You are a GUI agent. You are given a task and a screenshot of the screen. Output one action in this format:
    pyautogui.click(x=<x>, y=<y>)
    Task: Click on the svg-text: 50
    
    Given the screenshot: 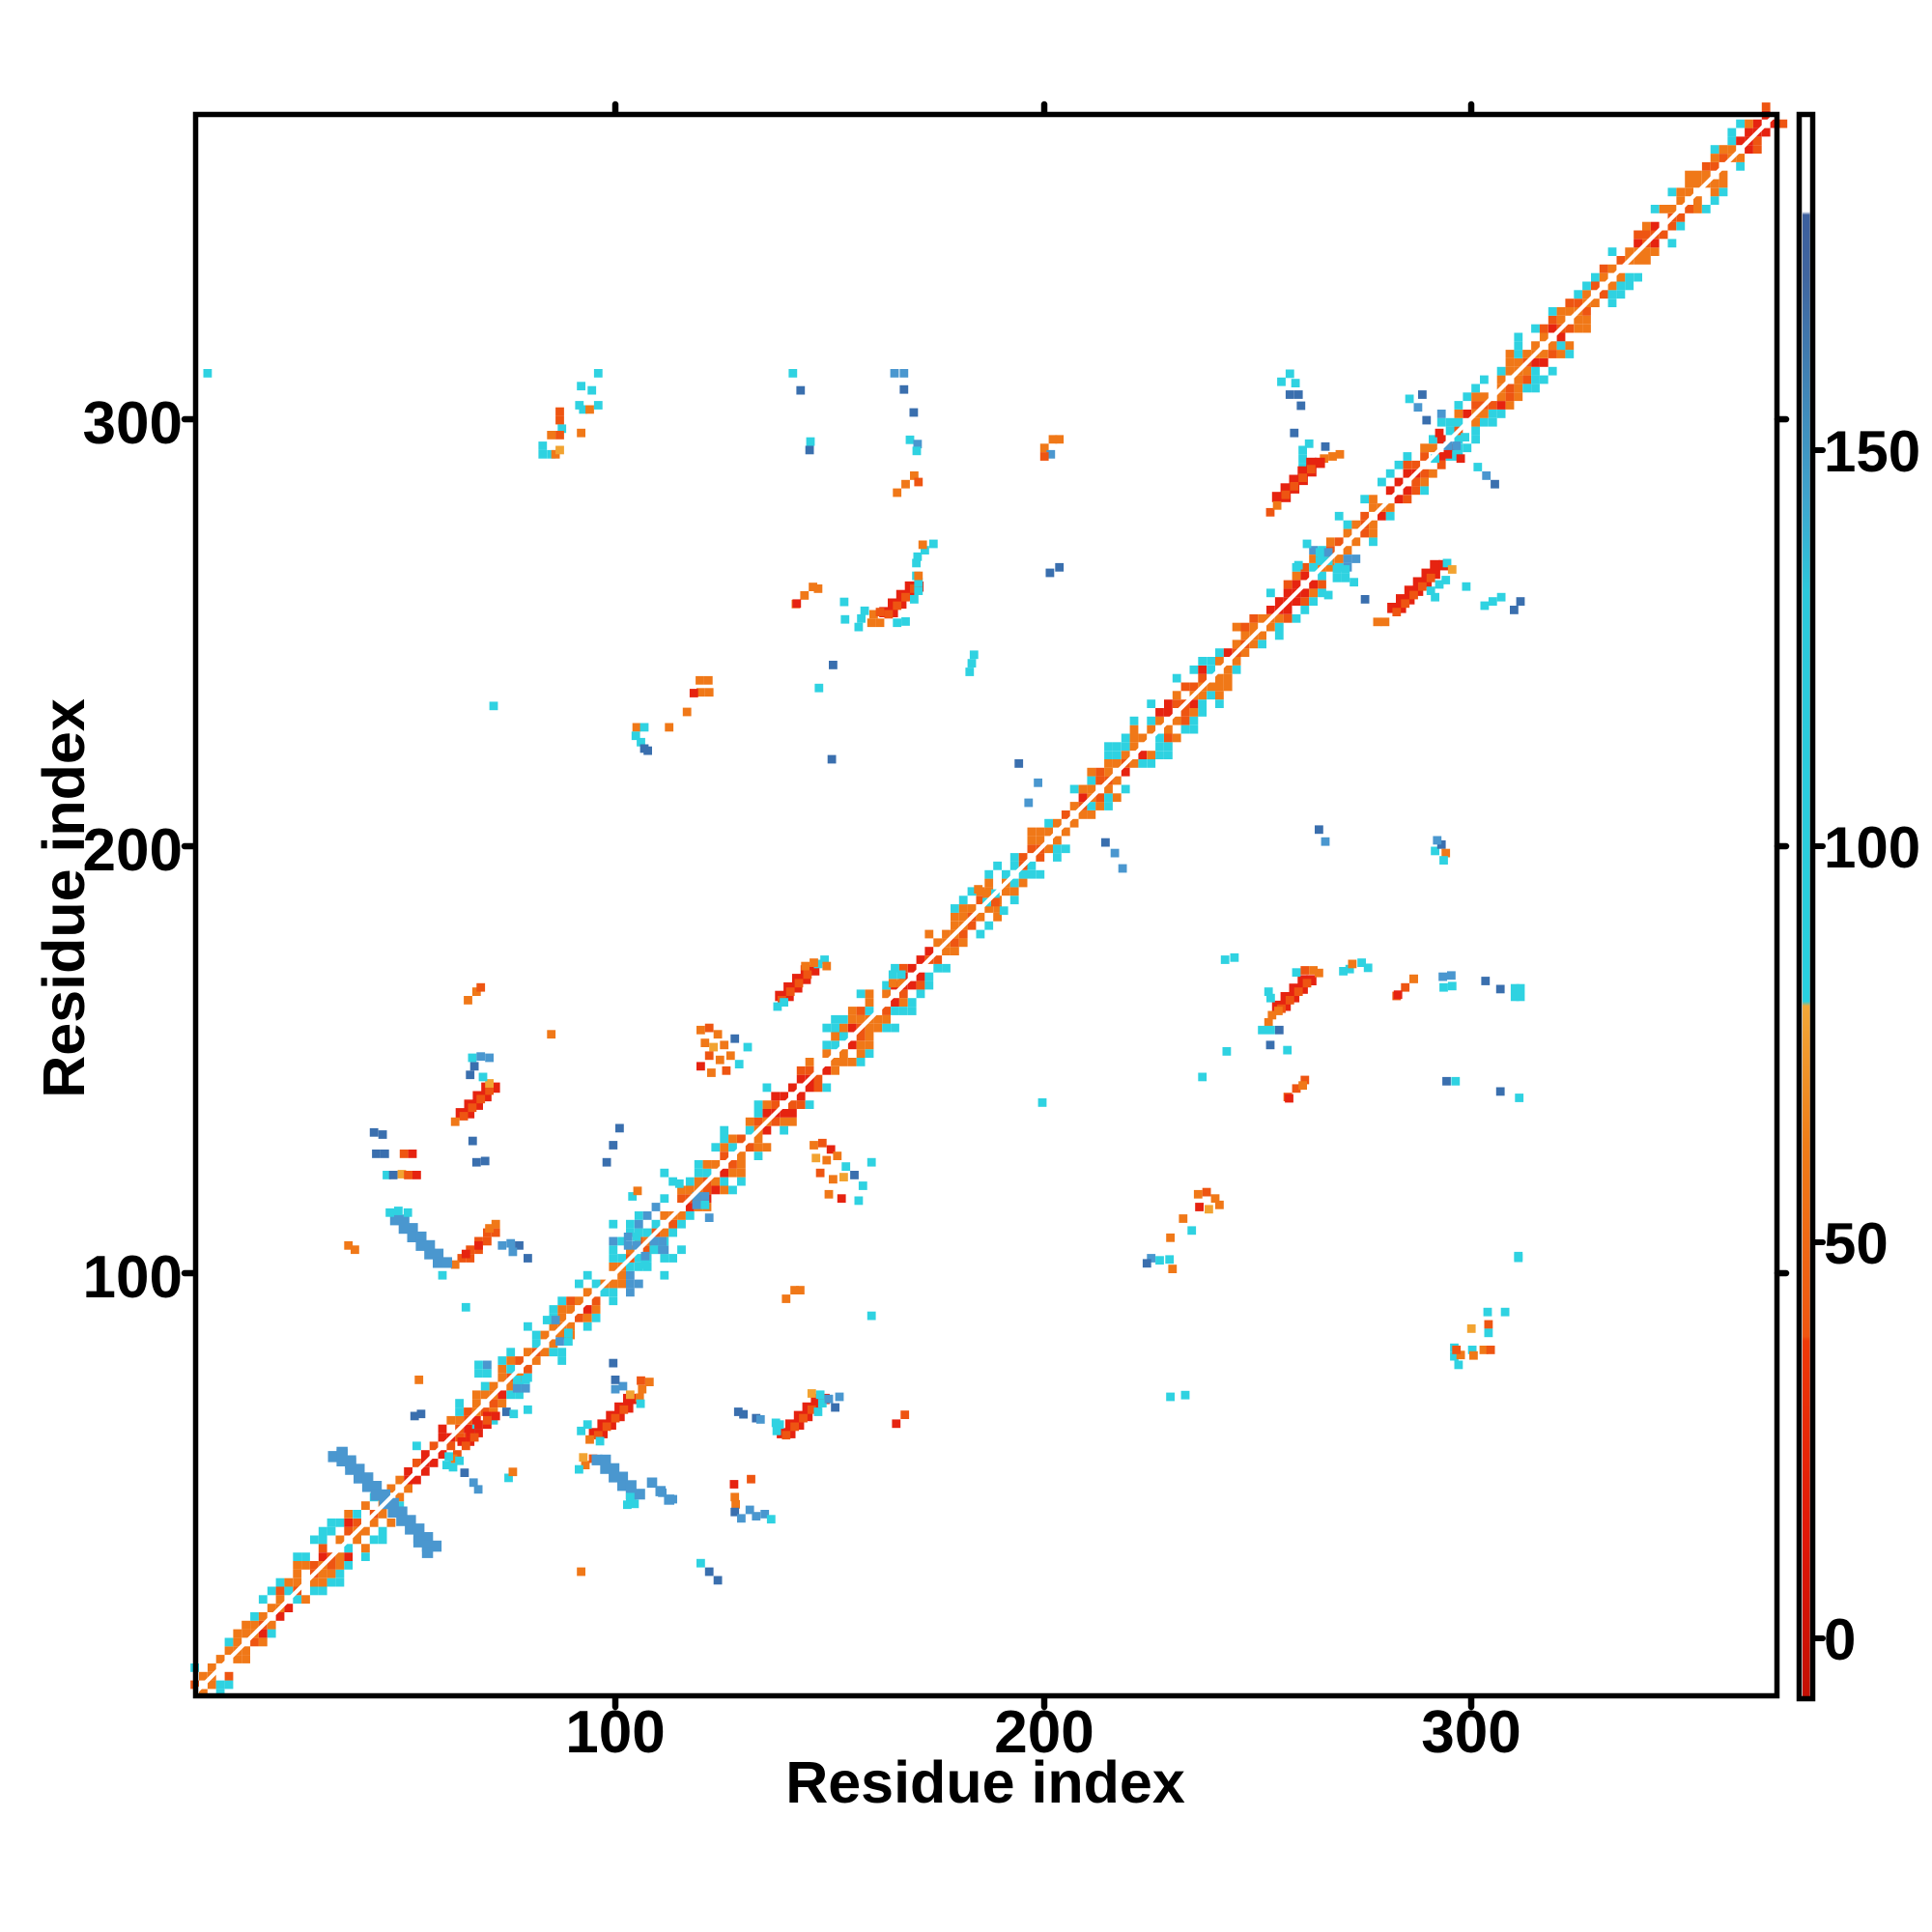 What is the action you would take?
    pyautogui.click(x=1856, y=1243)
    